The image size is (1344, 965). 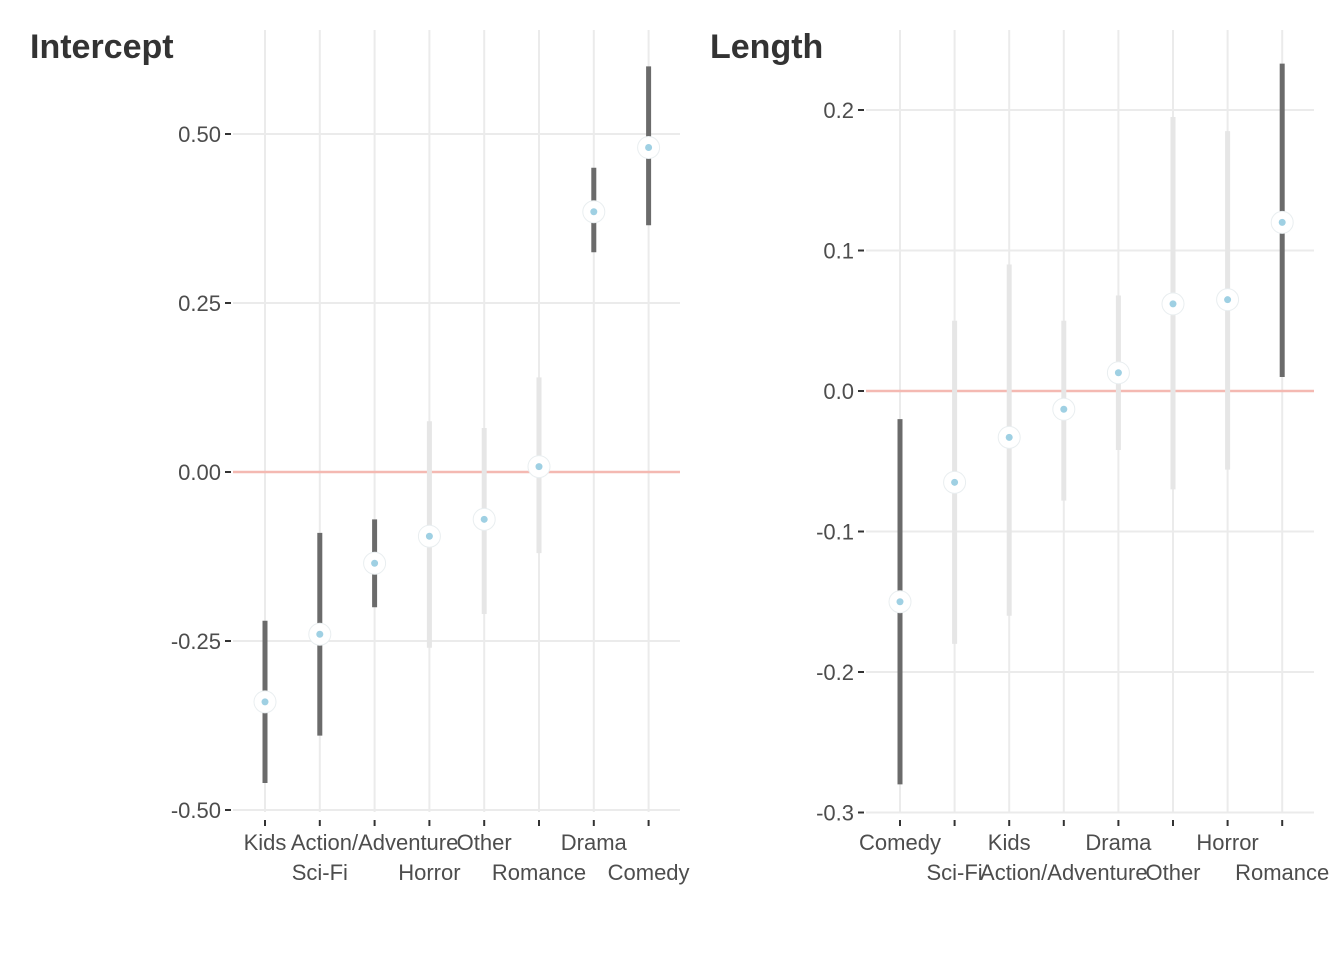 What do you see at coordinates (199, 134) in the screenshot?
I see `y-tick-label: 0.50` at bounding box center [199, 134].